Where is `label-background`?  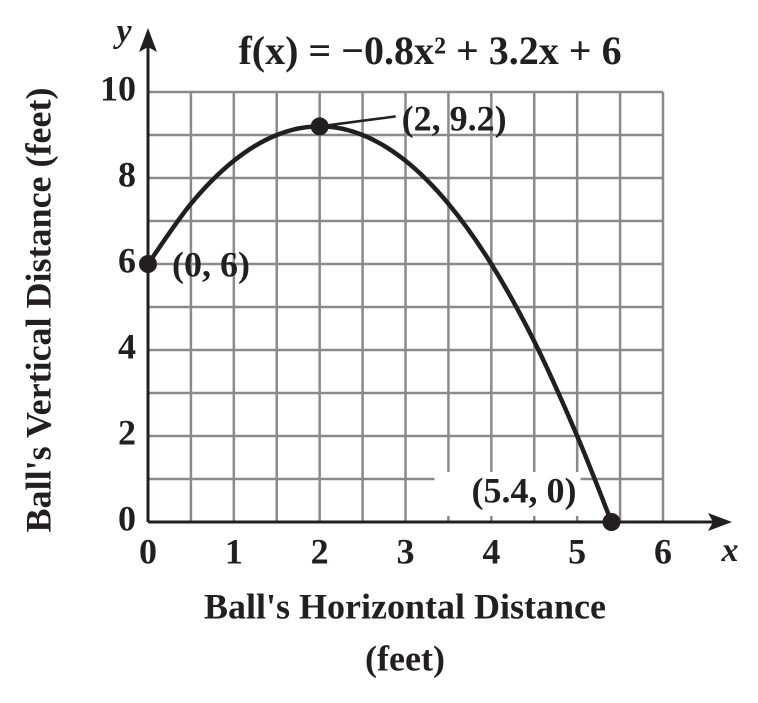 label-background is located at coordinates (507, 494).